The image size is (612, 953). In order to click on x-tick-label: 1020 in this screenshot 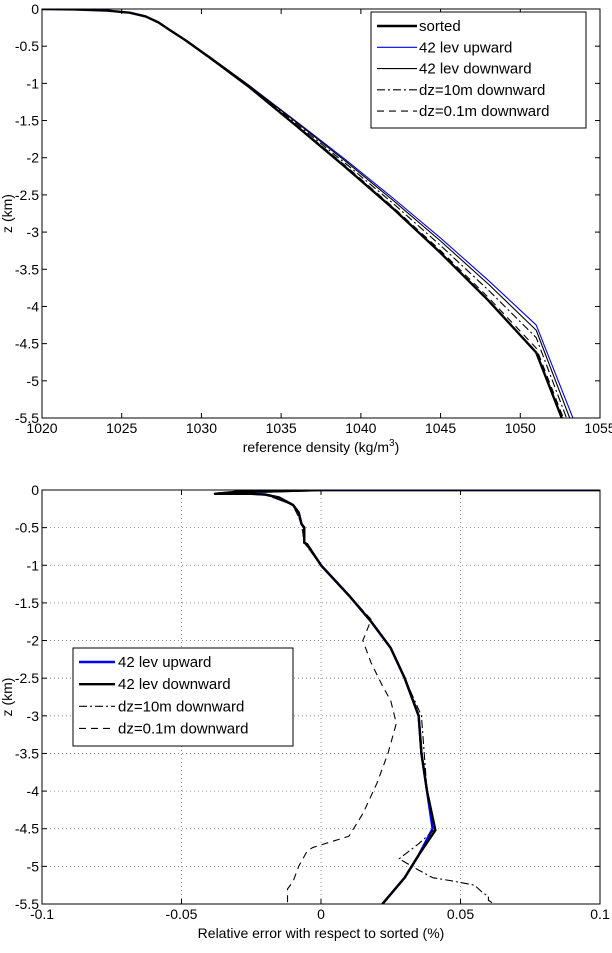, I will do `click(41, 428)`.